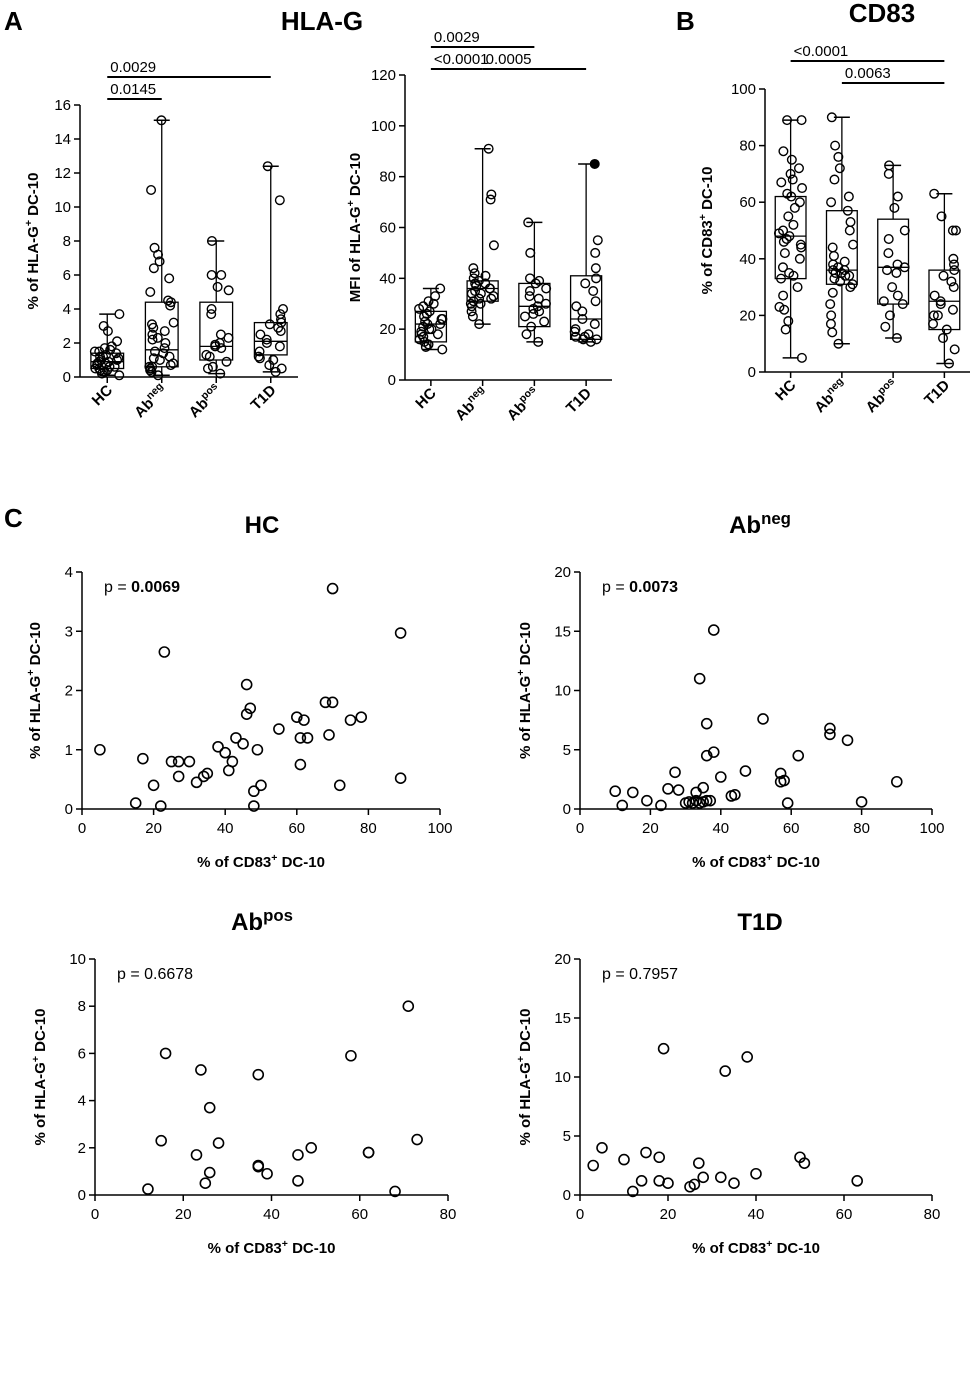  I want to click on panel-letter-b: B, so click(685, 21).